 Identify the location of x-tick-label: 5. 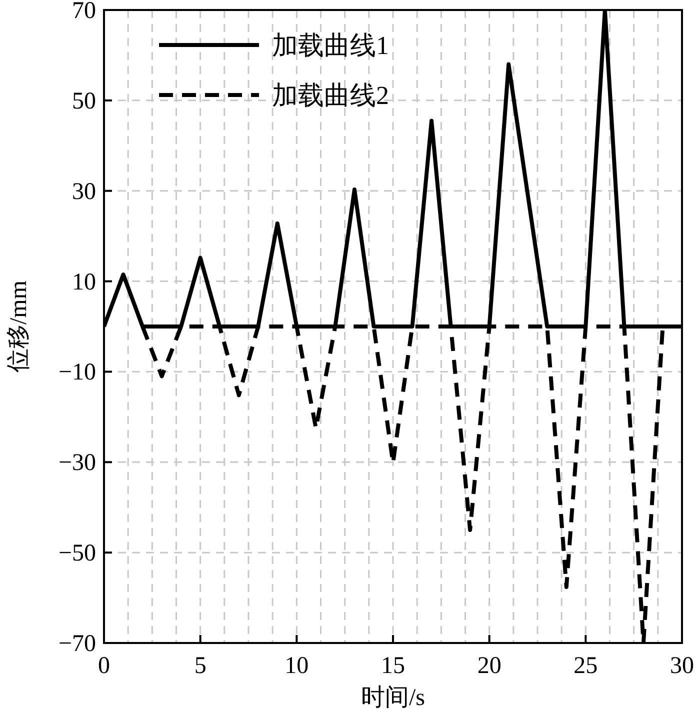
(200, 666).